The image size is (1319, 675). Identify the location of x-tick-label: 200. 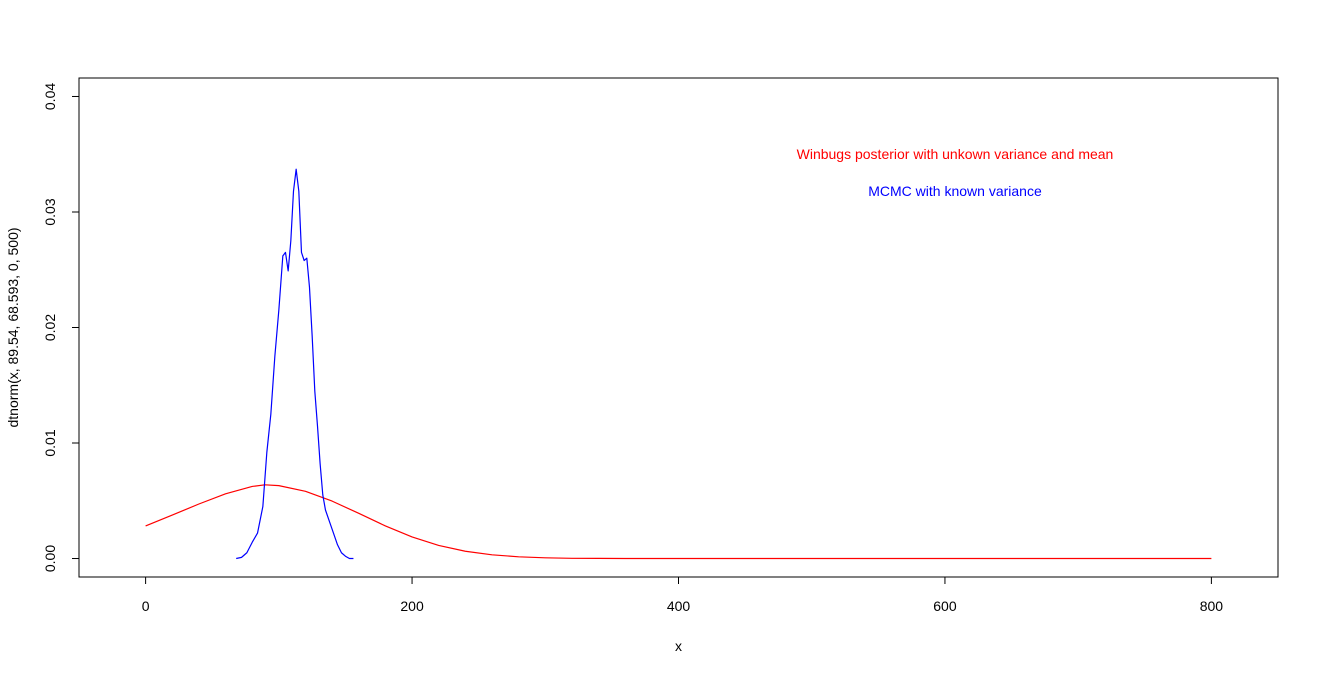
(412, 606).